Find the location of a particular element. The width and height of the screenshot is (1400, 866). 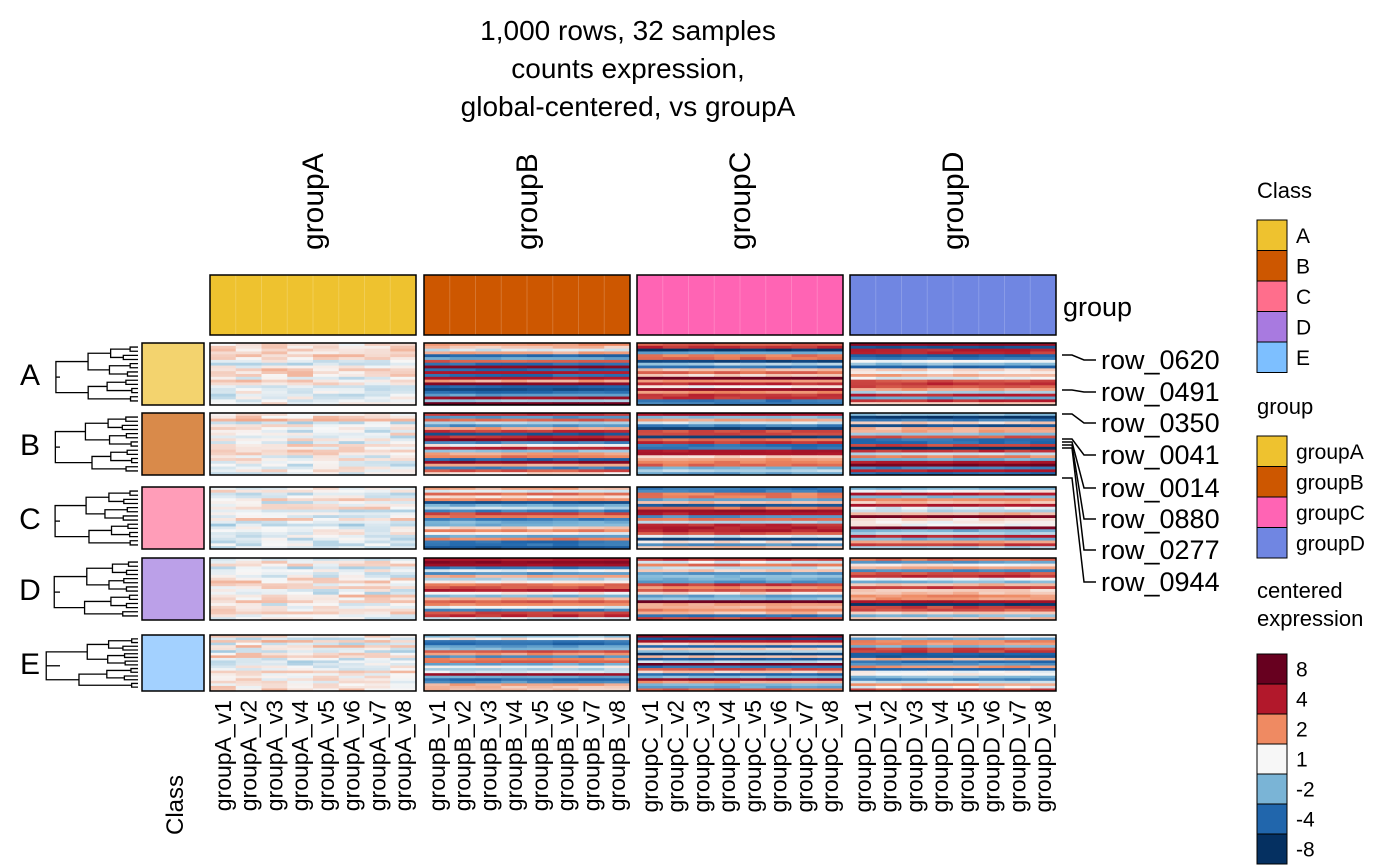

column-annotation-border is located at coordinates (953, 305).